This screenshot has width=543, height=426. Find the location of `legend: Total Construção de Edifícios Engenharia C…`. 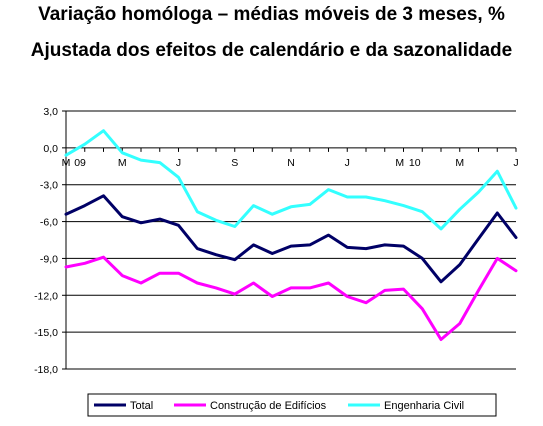

legend: Total Construção de Edifícios Engenharia C… is located at coordinates (292, 405).